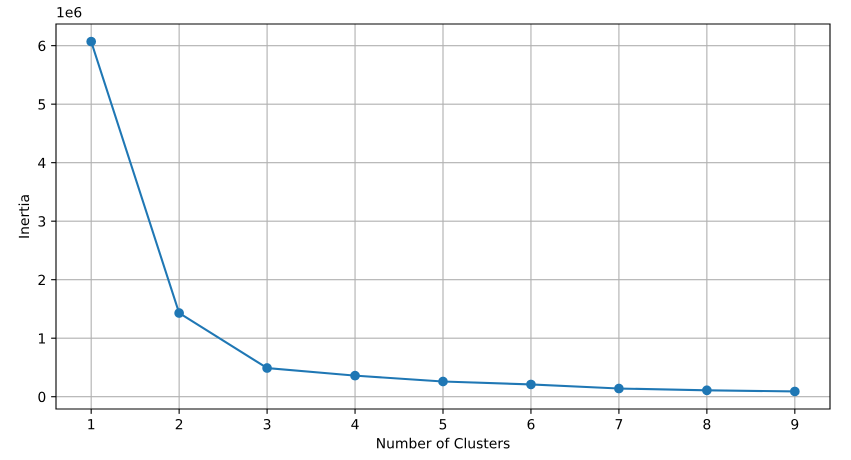 Image resolution: width=851 pixels, height=460 pixels. Describe the element at coordinates (42, 163) in the screenshot. I see `y-tick-label: 4` at that location.